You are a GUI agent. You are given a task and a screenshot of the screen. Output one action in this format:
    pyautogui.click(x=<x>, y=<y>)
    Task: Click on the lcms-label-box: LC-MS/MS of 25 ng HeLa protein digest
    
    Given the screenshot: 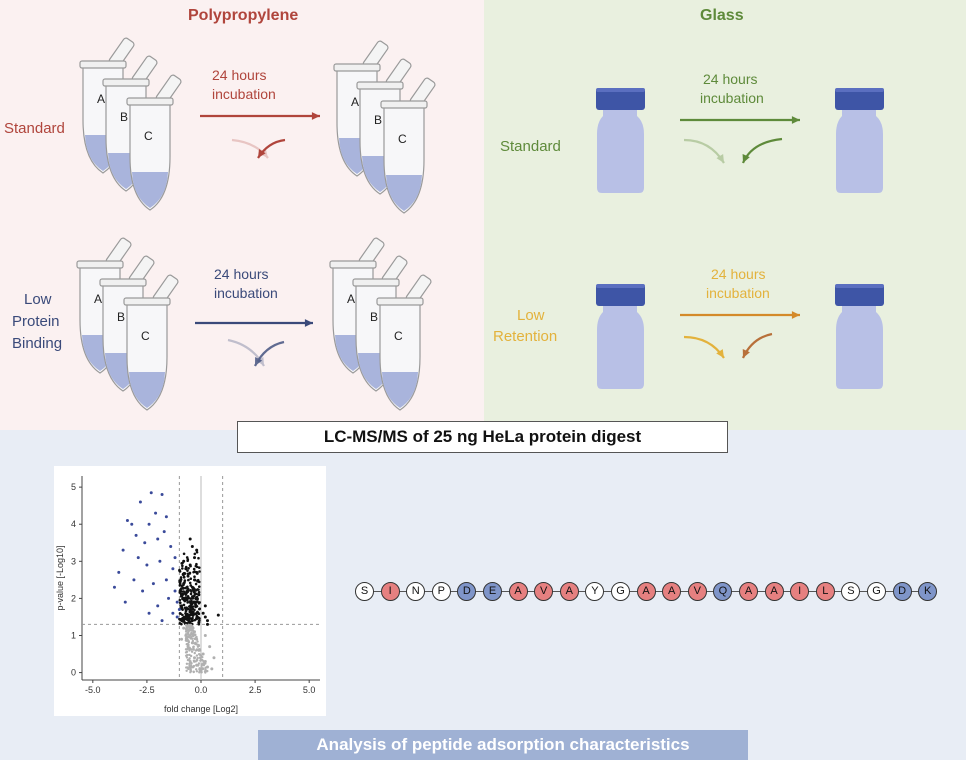 What is the action you would take?
    pyautogui.click(x=482, y=437)
    